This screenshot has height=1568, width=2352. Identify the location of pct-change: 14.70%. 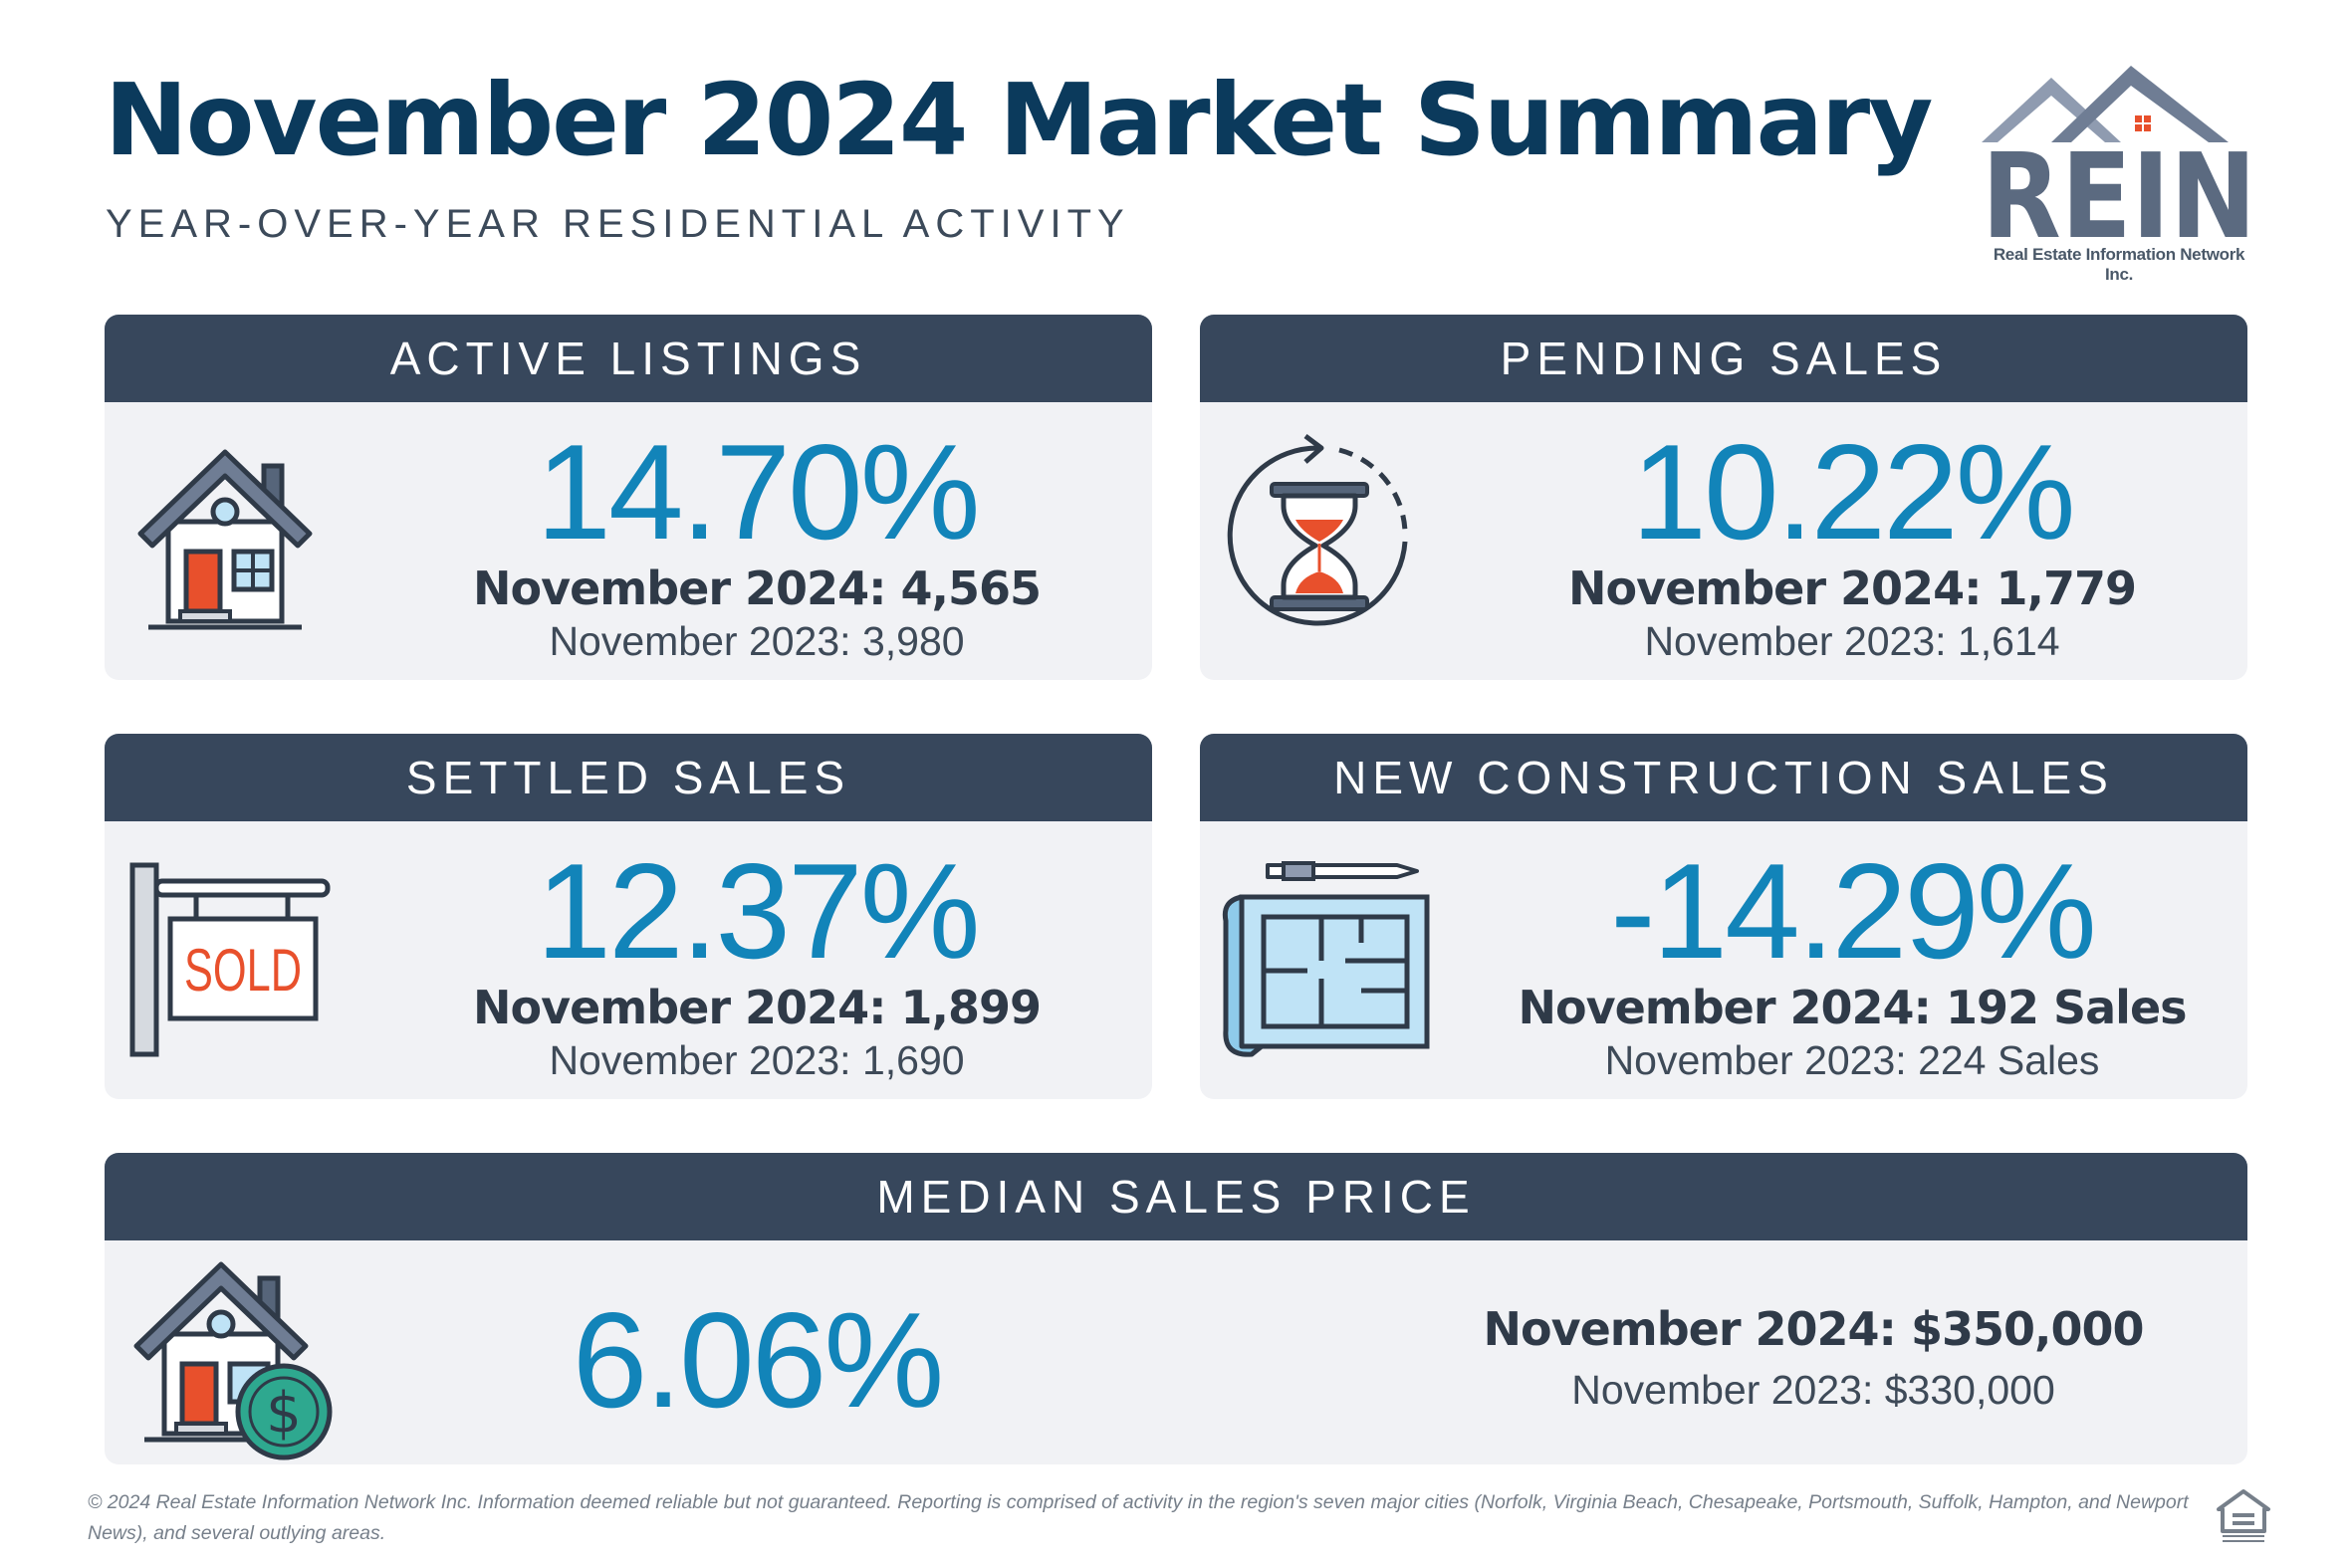
(758, 492).